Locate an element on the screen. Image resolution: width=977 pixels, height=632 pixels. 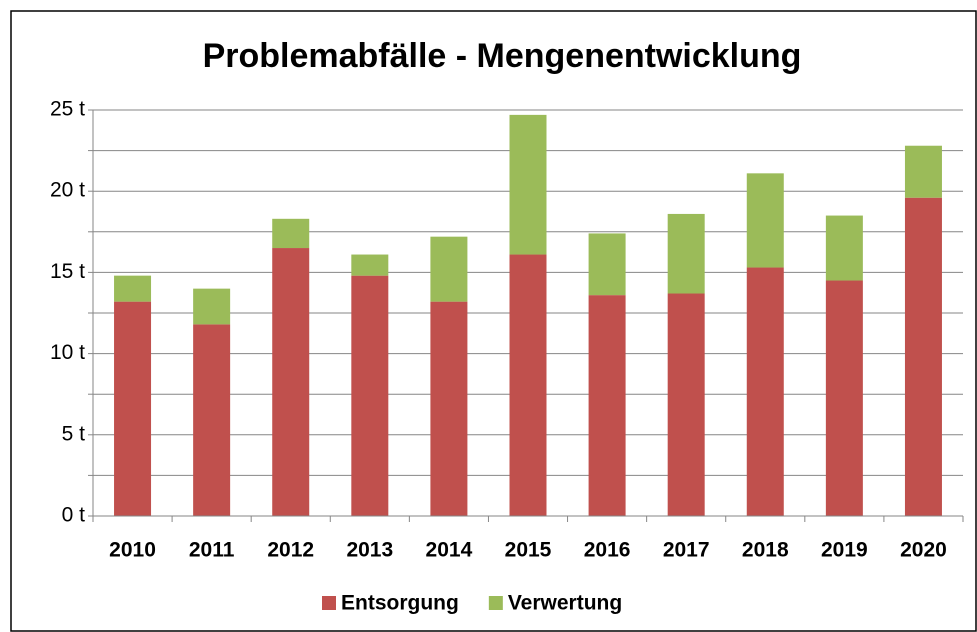
x-tick-label: 2019 is located at coordinates (844, 550).